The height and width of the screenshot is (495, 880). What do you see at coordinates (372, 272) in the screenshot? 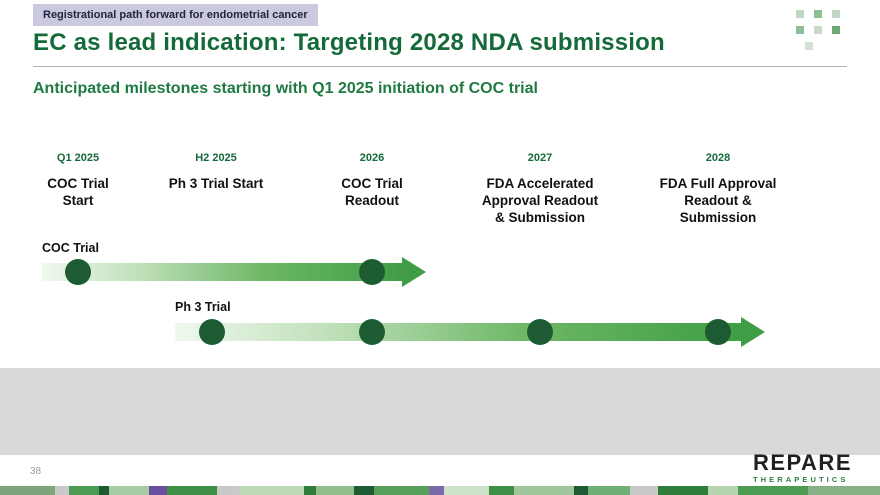
I see `milestone-marker-coc-readout` at bounding box center [372, 272].